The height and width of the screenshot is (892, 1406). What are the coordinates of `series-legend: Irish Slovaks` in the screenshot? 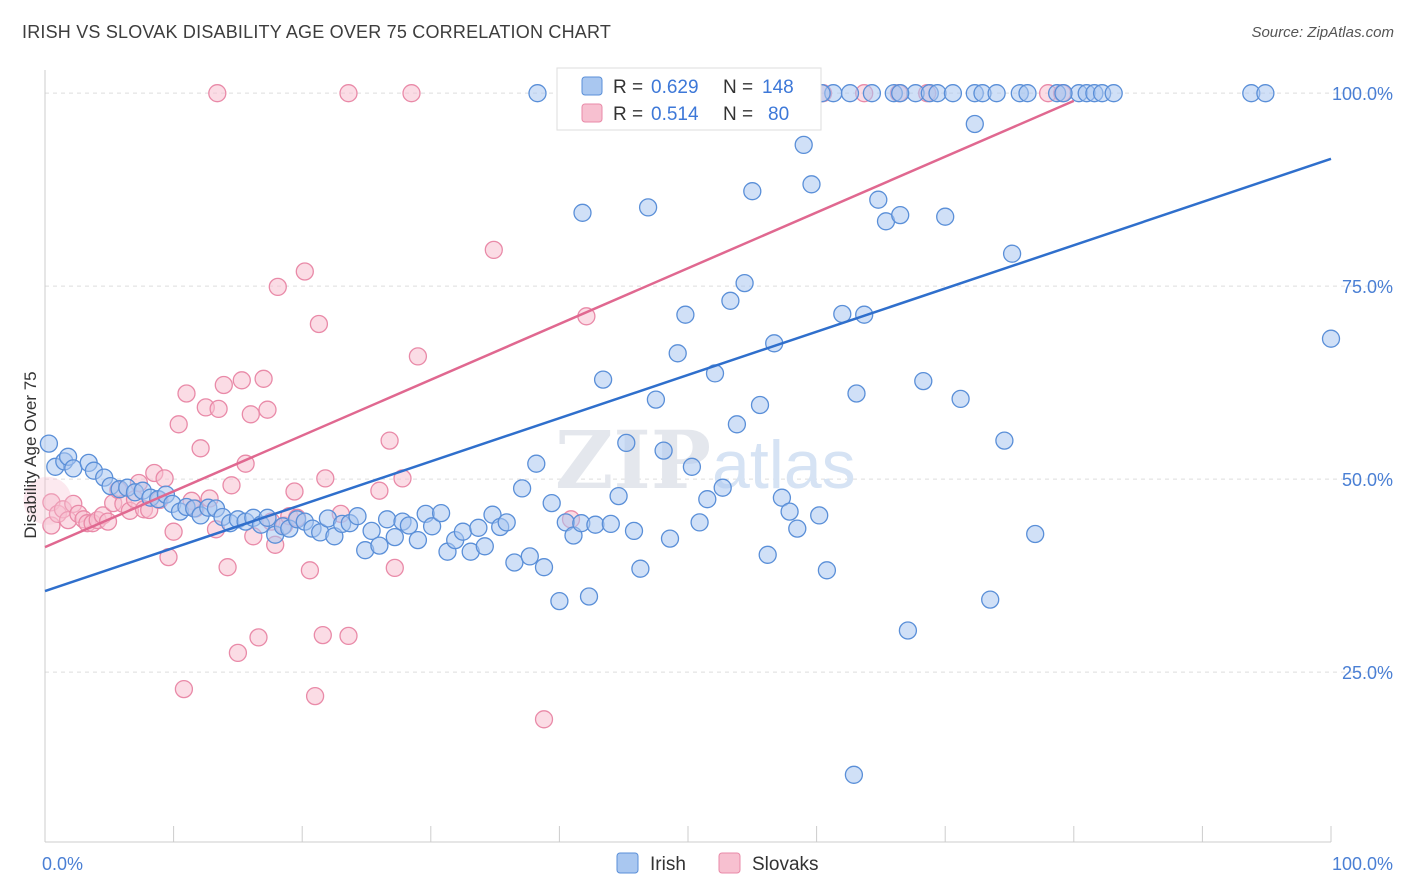 It's located at (717, 863).